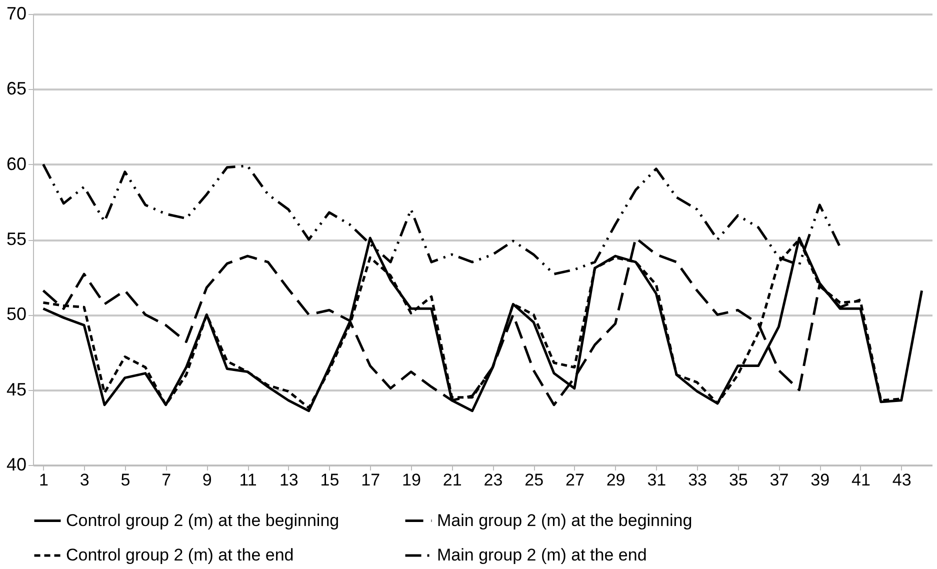 This screenshot has width=937, height=569. I want to click on x-tick-label: 31, so click(656, 480).